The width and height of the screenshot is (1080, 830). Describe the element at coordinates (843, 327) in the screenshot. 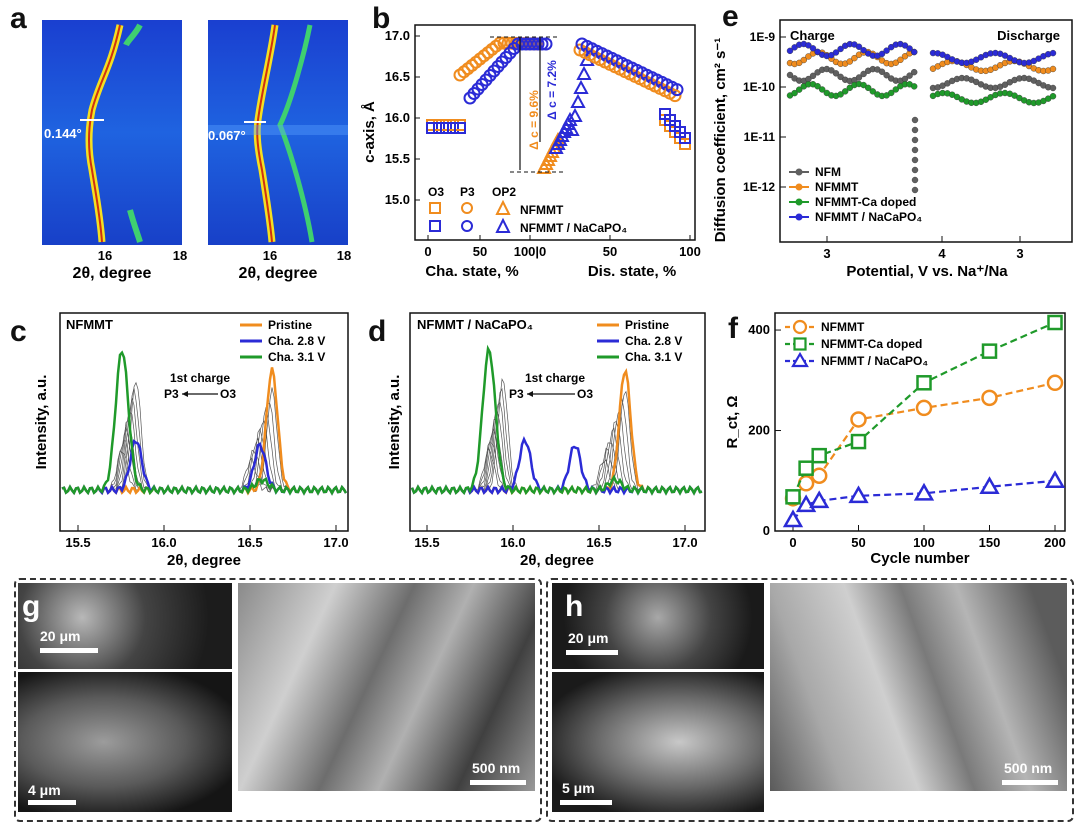

I see `panel-f-legend-label: NFMMT` at that location.